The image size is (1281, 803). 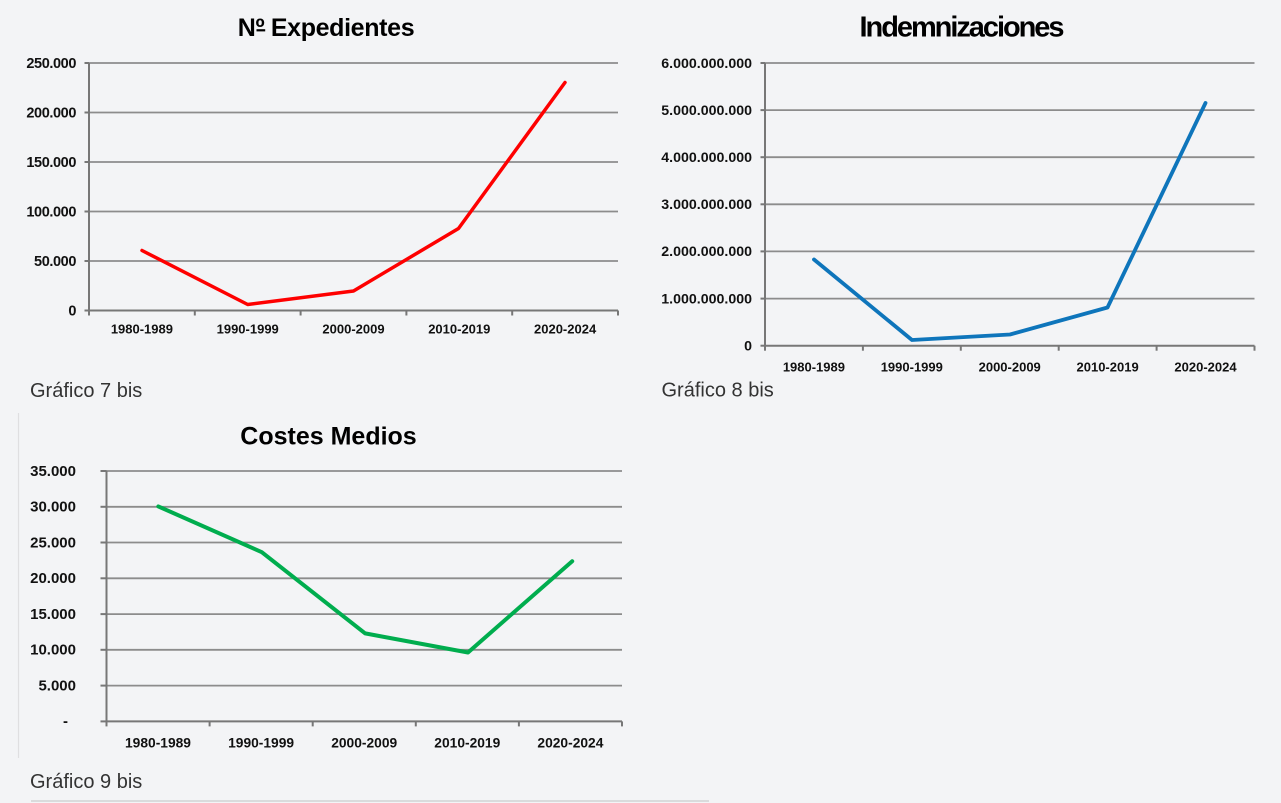 I want to click on svg-text: 1.000.000.000, so click(x=706, y=299).